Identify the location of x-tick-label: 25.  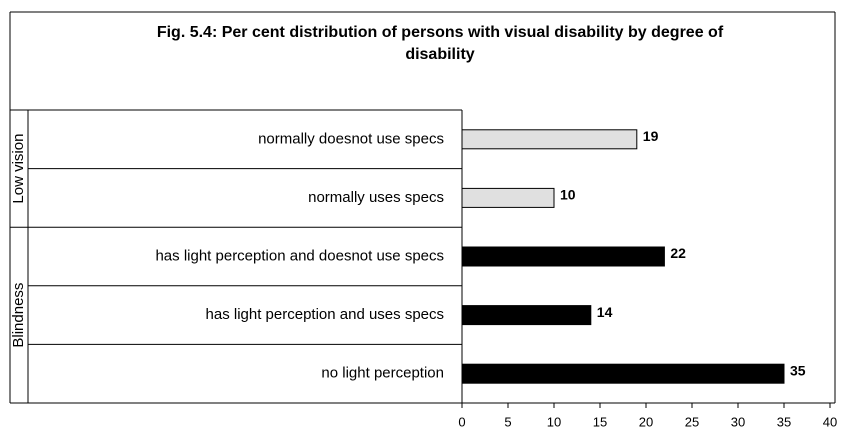
(692, 421).